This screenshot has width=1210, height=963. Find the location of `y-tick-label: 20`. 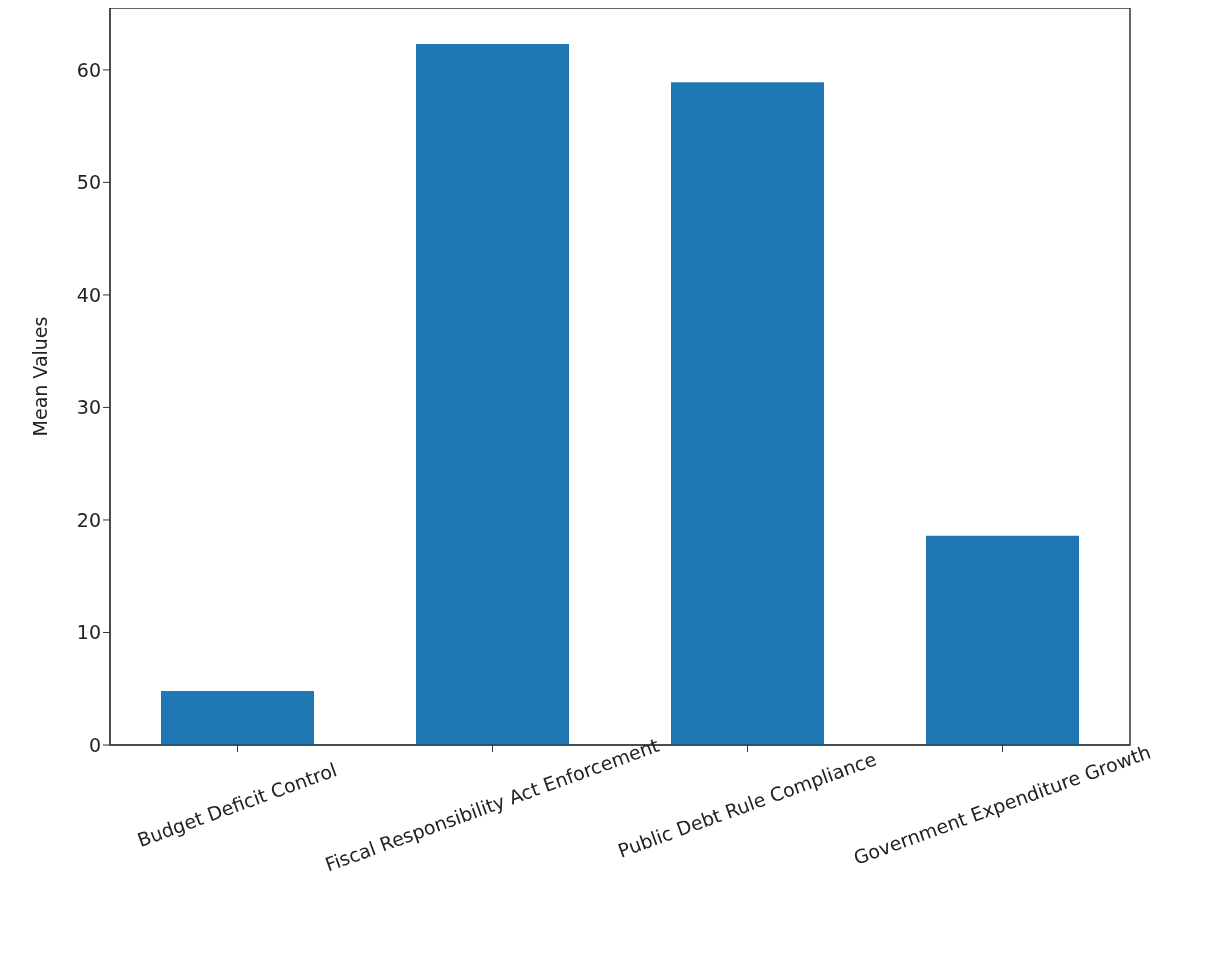

y-tick-label: 20 is located at coordinates (88, 519).